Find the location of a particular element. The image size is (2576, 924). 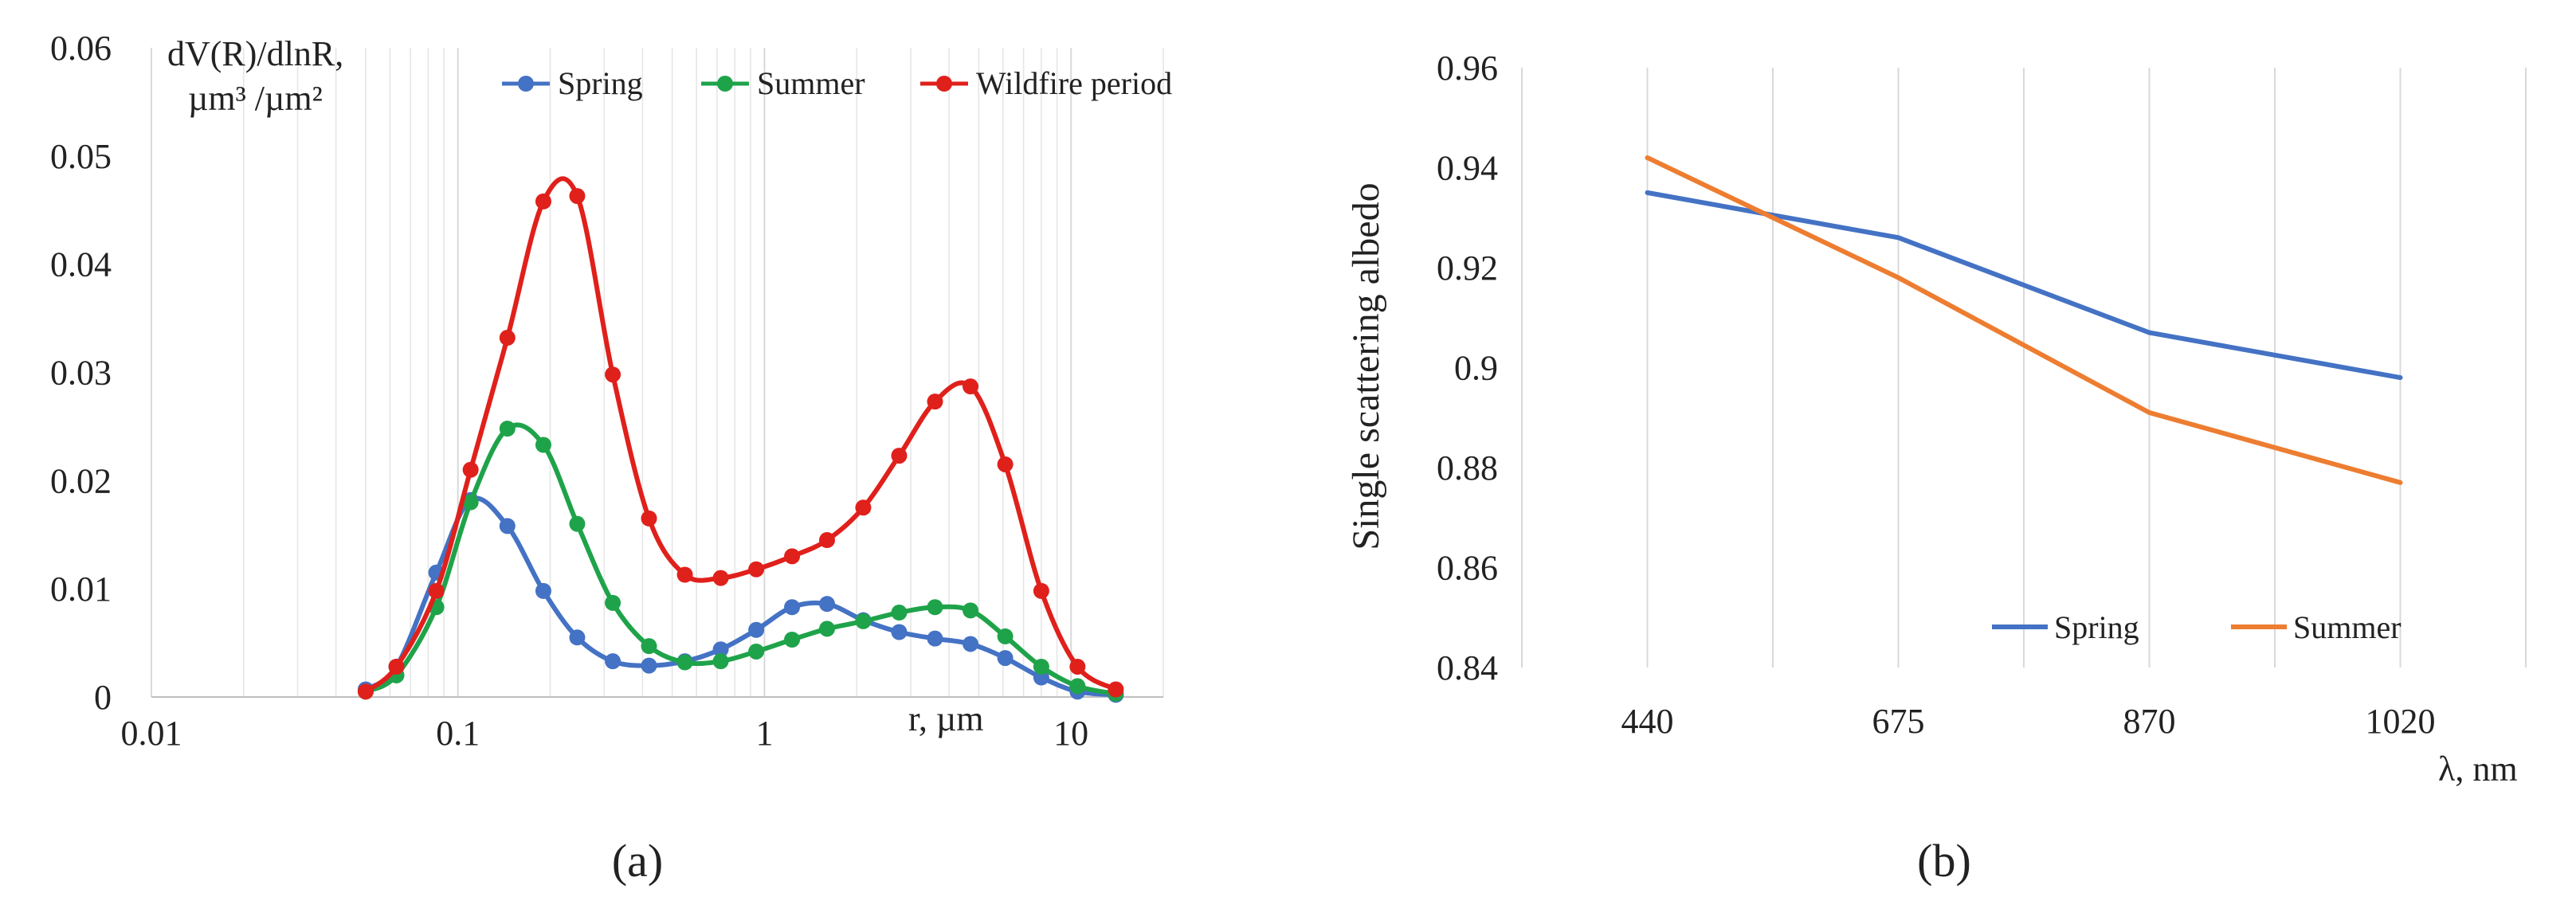

chart-b-x-tick-label: 440 is located at coordinates (1648, 721).